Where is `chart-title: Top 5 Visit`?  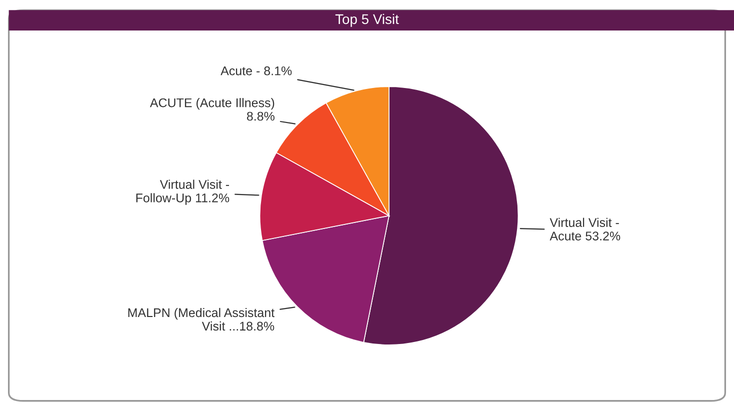
chart-title: Top 5 Visit is located at coordinates (367, 20).